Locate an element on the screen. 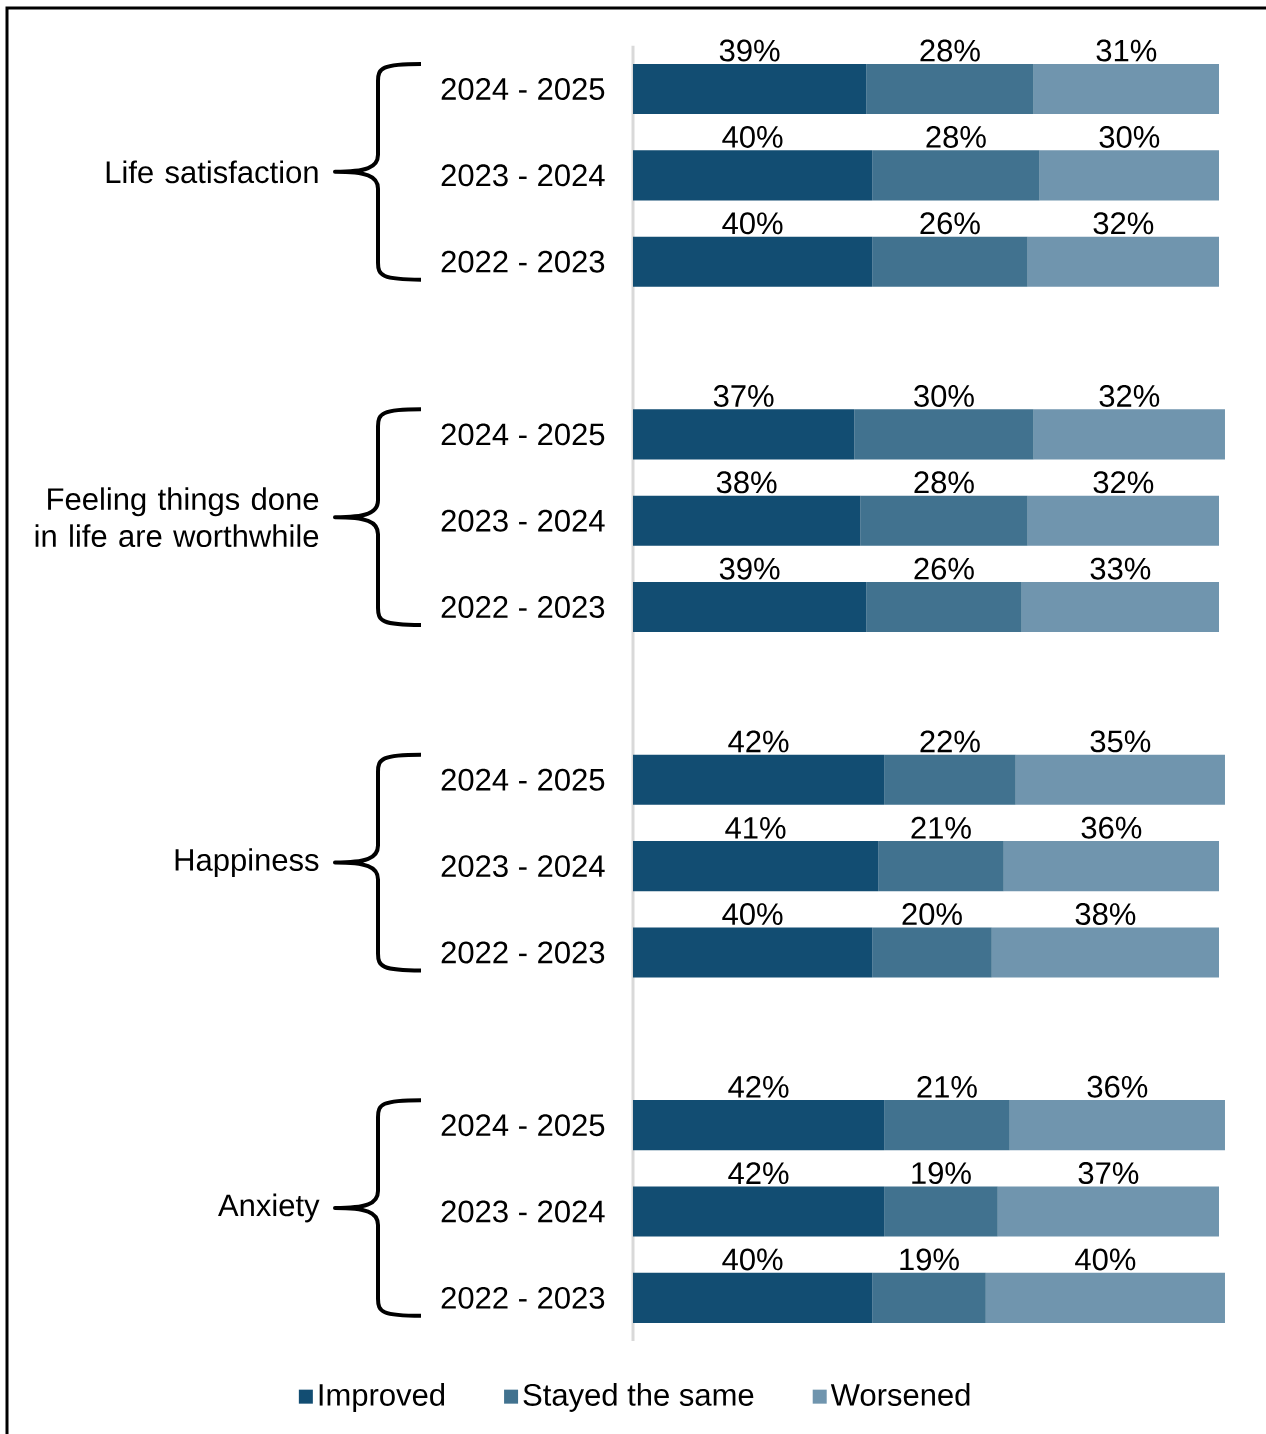  legend-label: Worsened is located at coordinates (900, 1394).